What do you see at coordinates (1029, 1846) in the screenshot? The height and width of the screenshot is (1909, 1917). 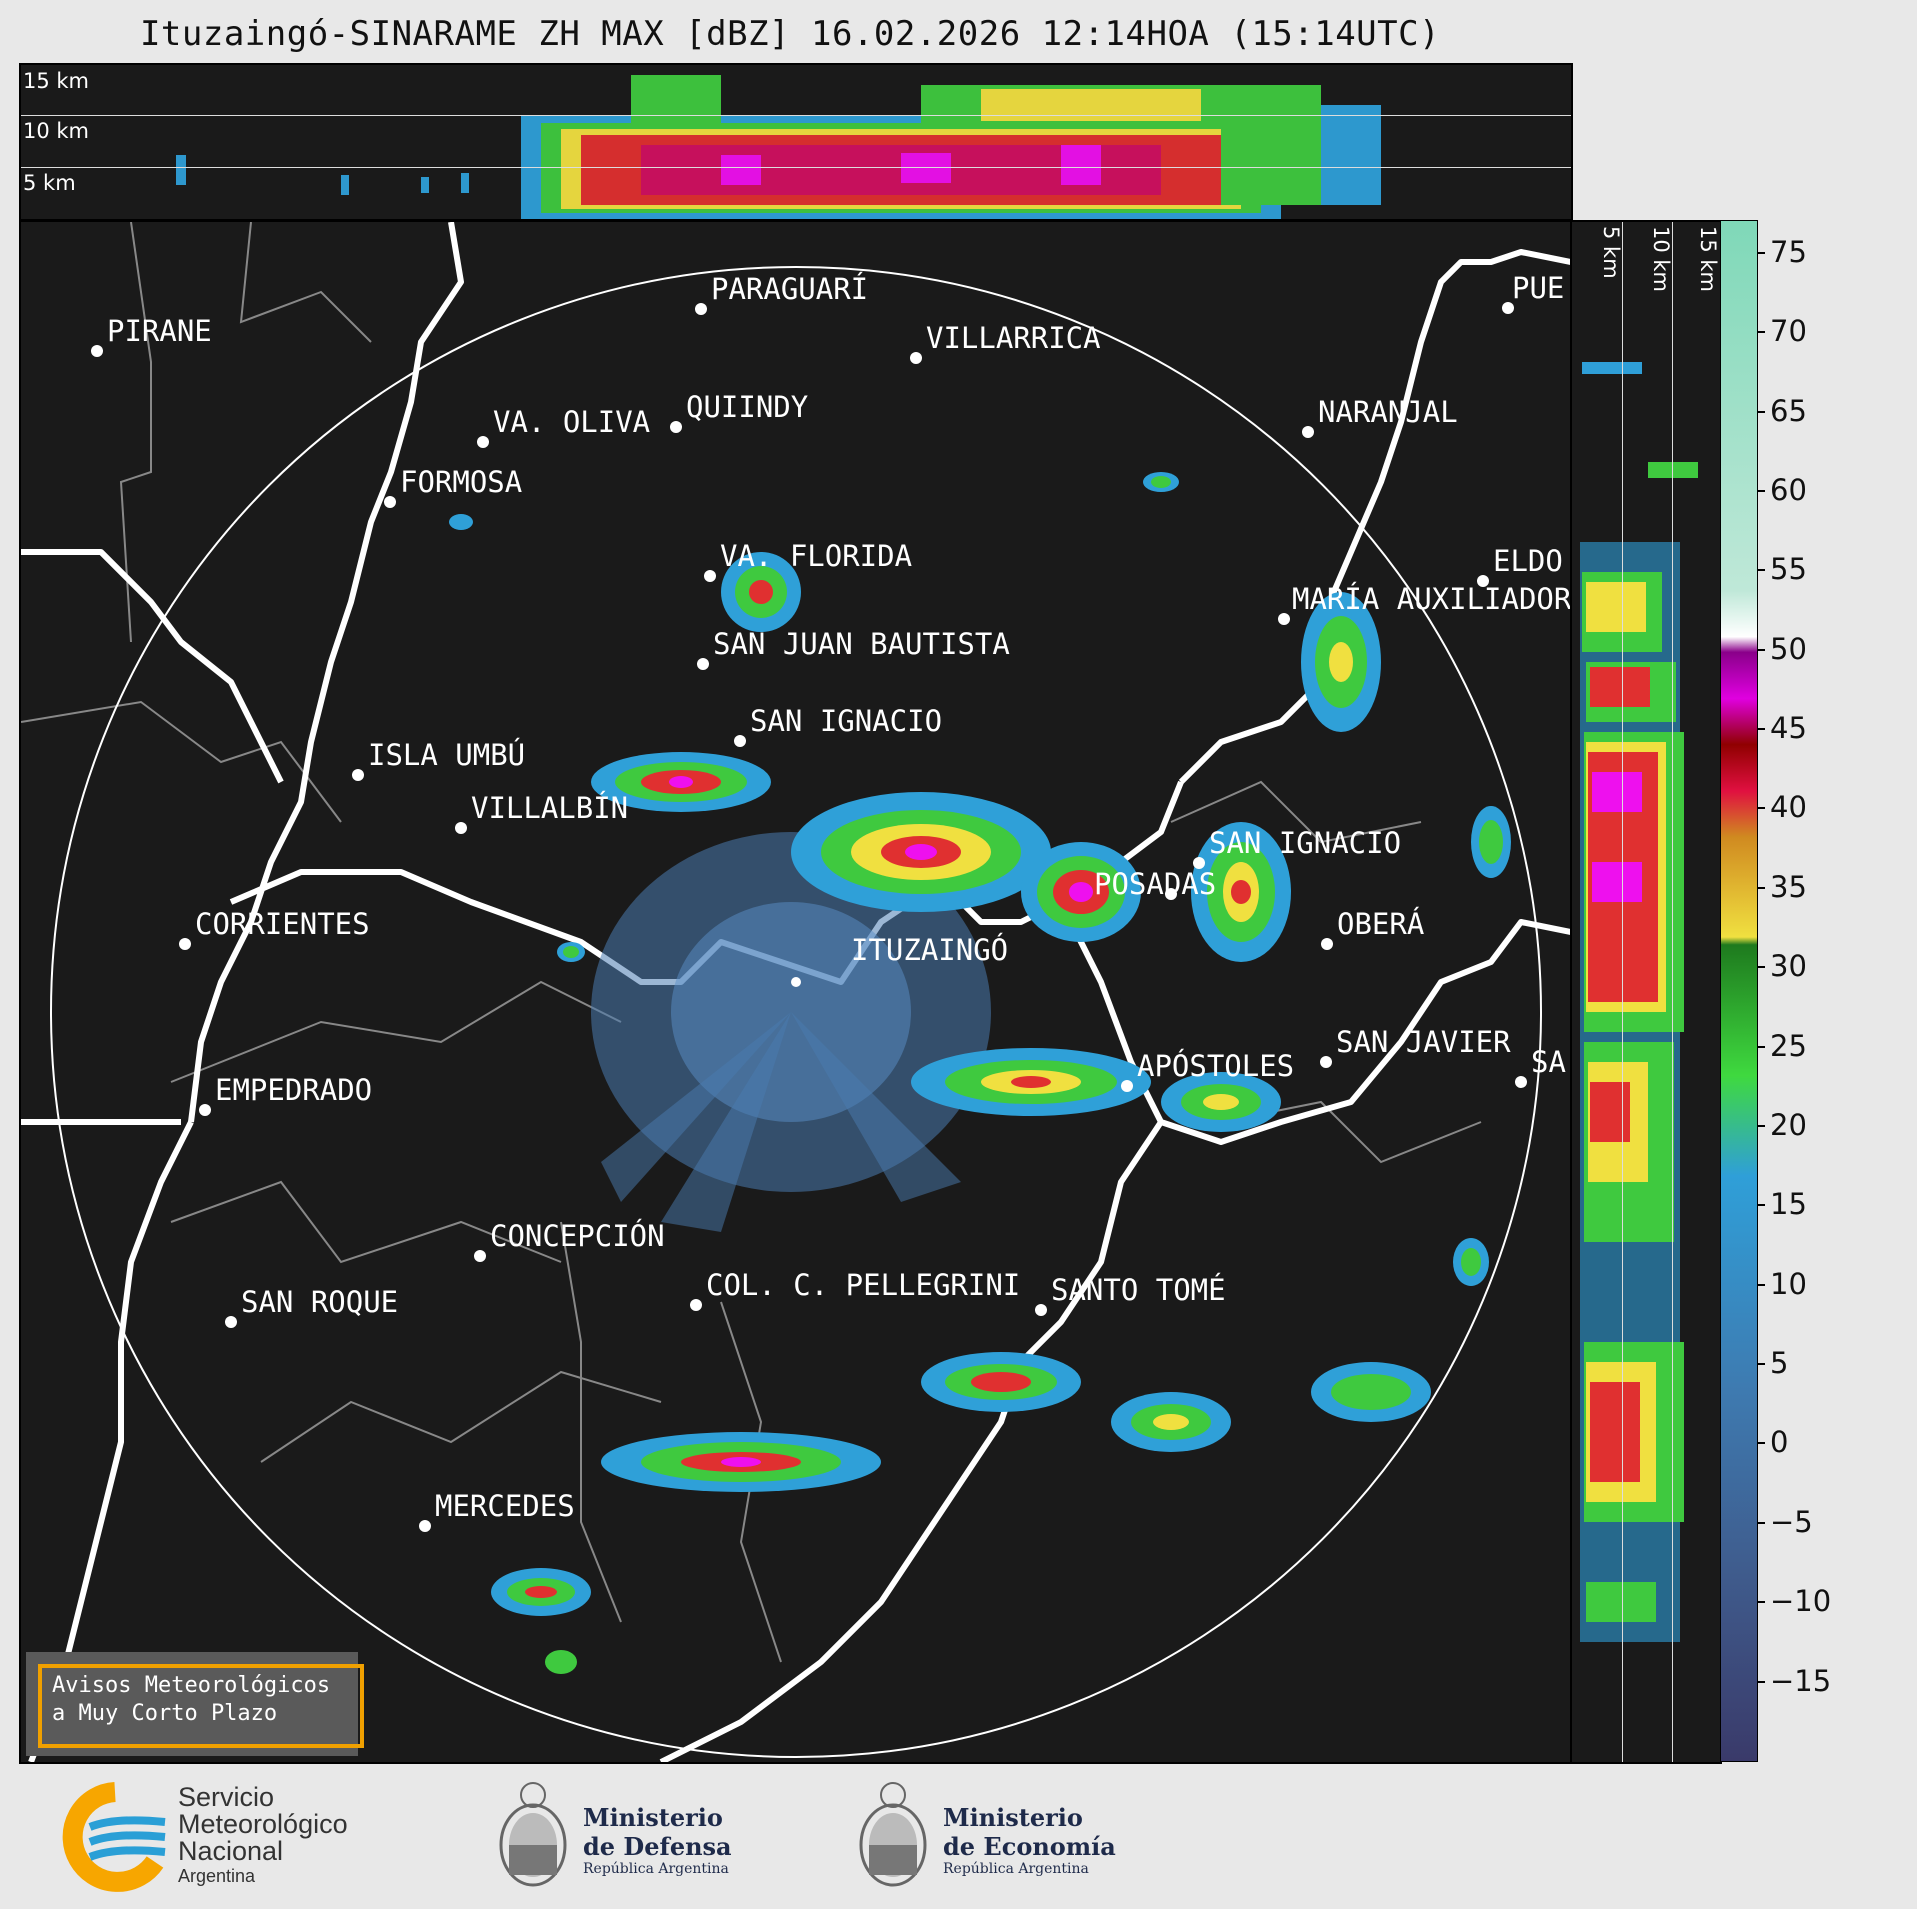 I see `economia-line-2: de Economía` at bounding box center [1029, 1846].